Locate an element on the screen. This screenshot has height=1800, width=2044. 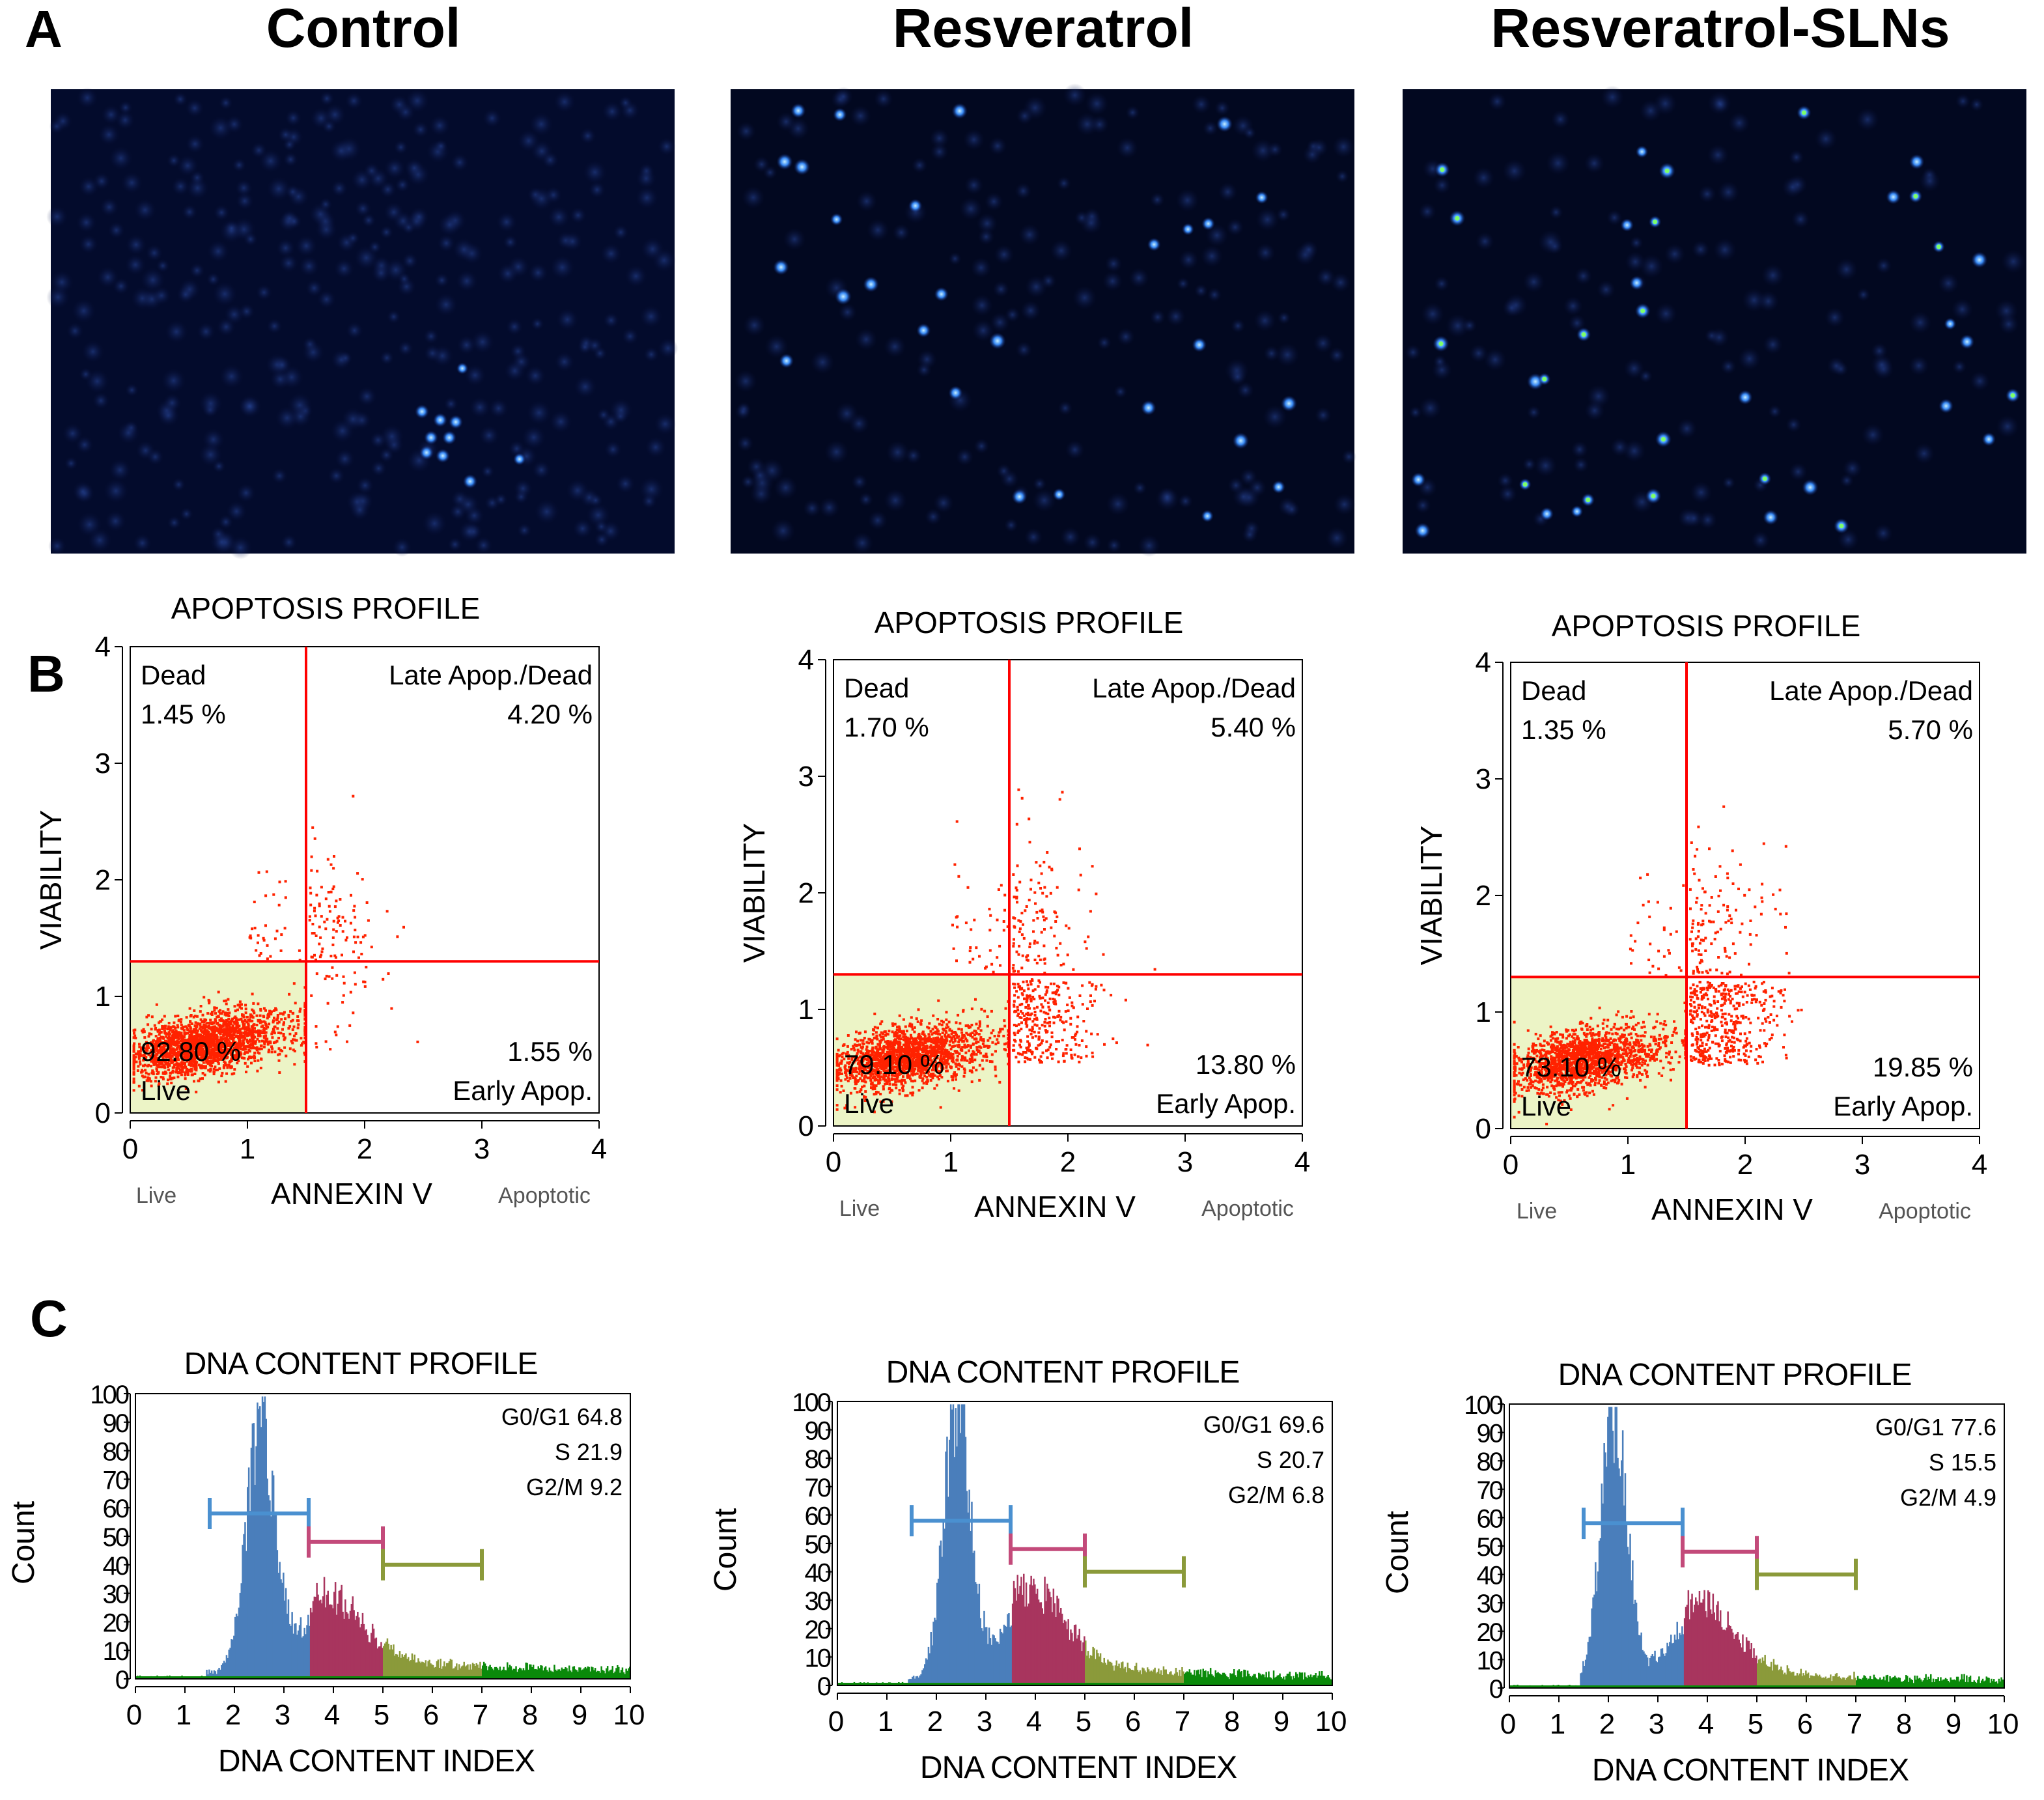
condition-title-resveratrol: Resveratrol is located at coordinates (1044, 29).